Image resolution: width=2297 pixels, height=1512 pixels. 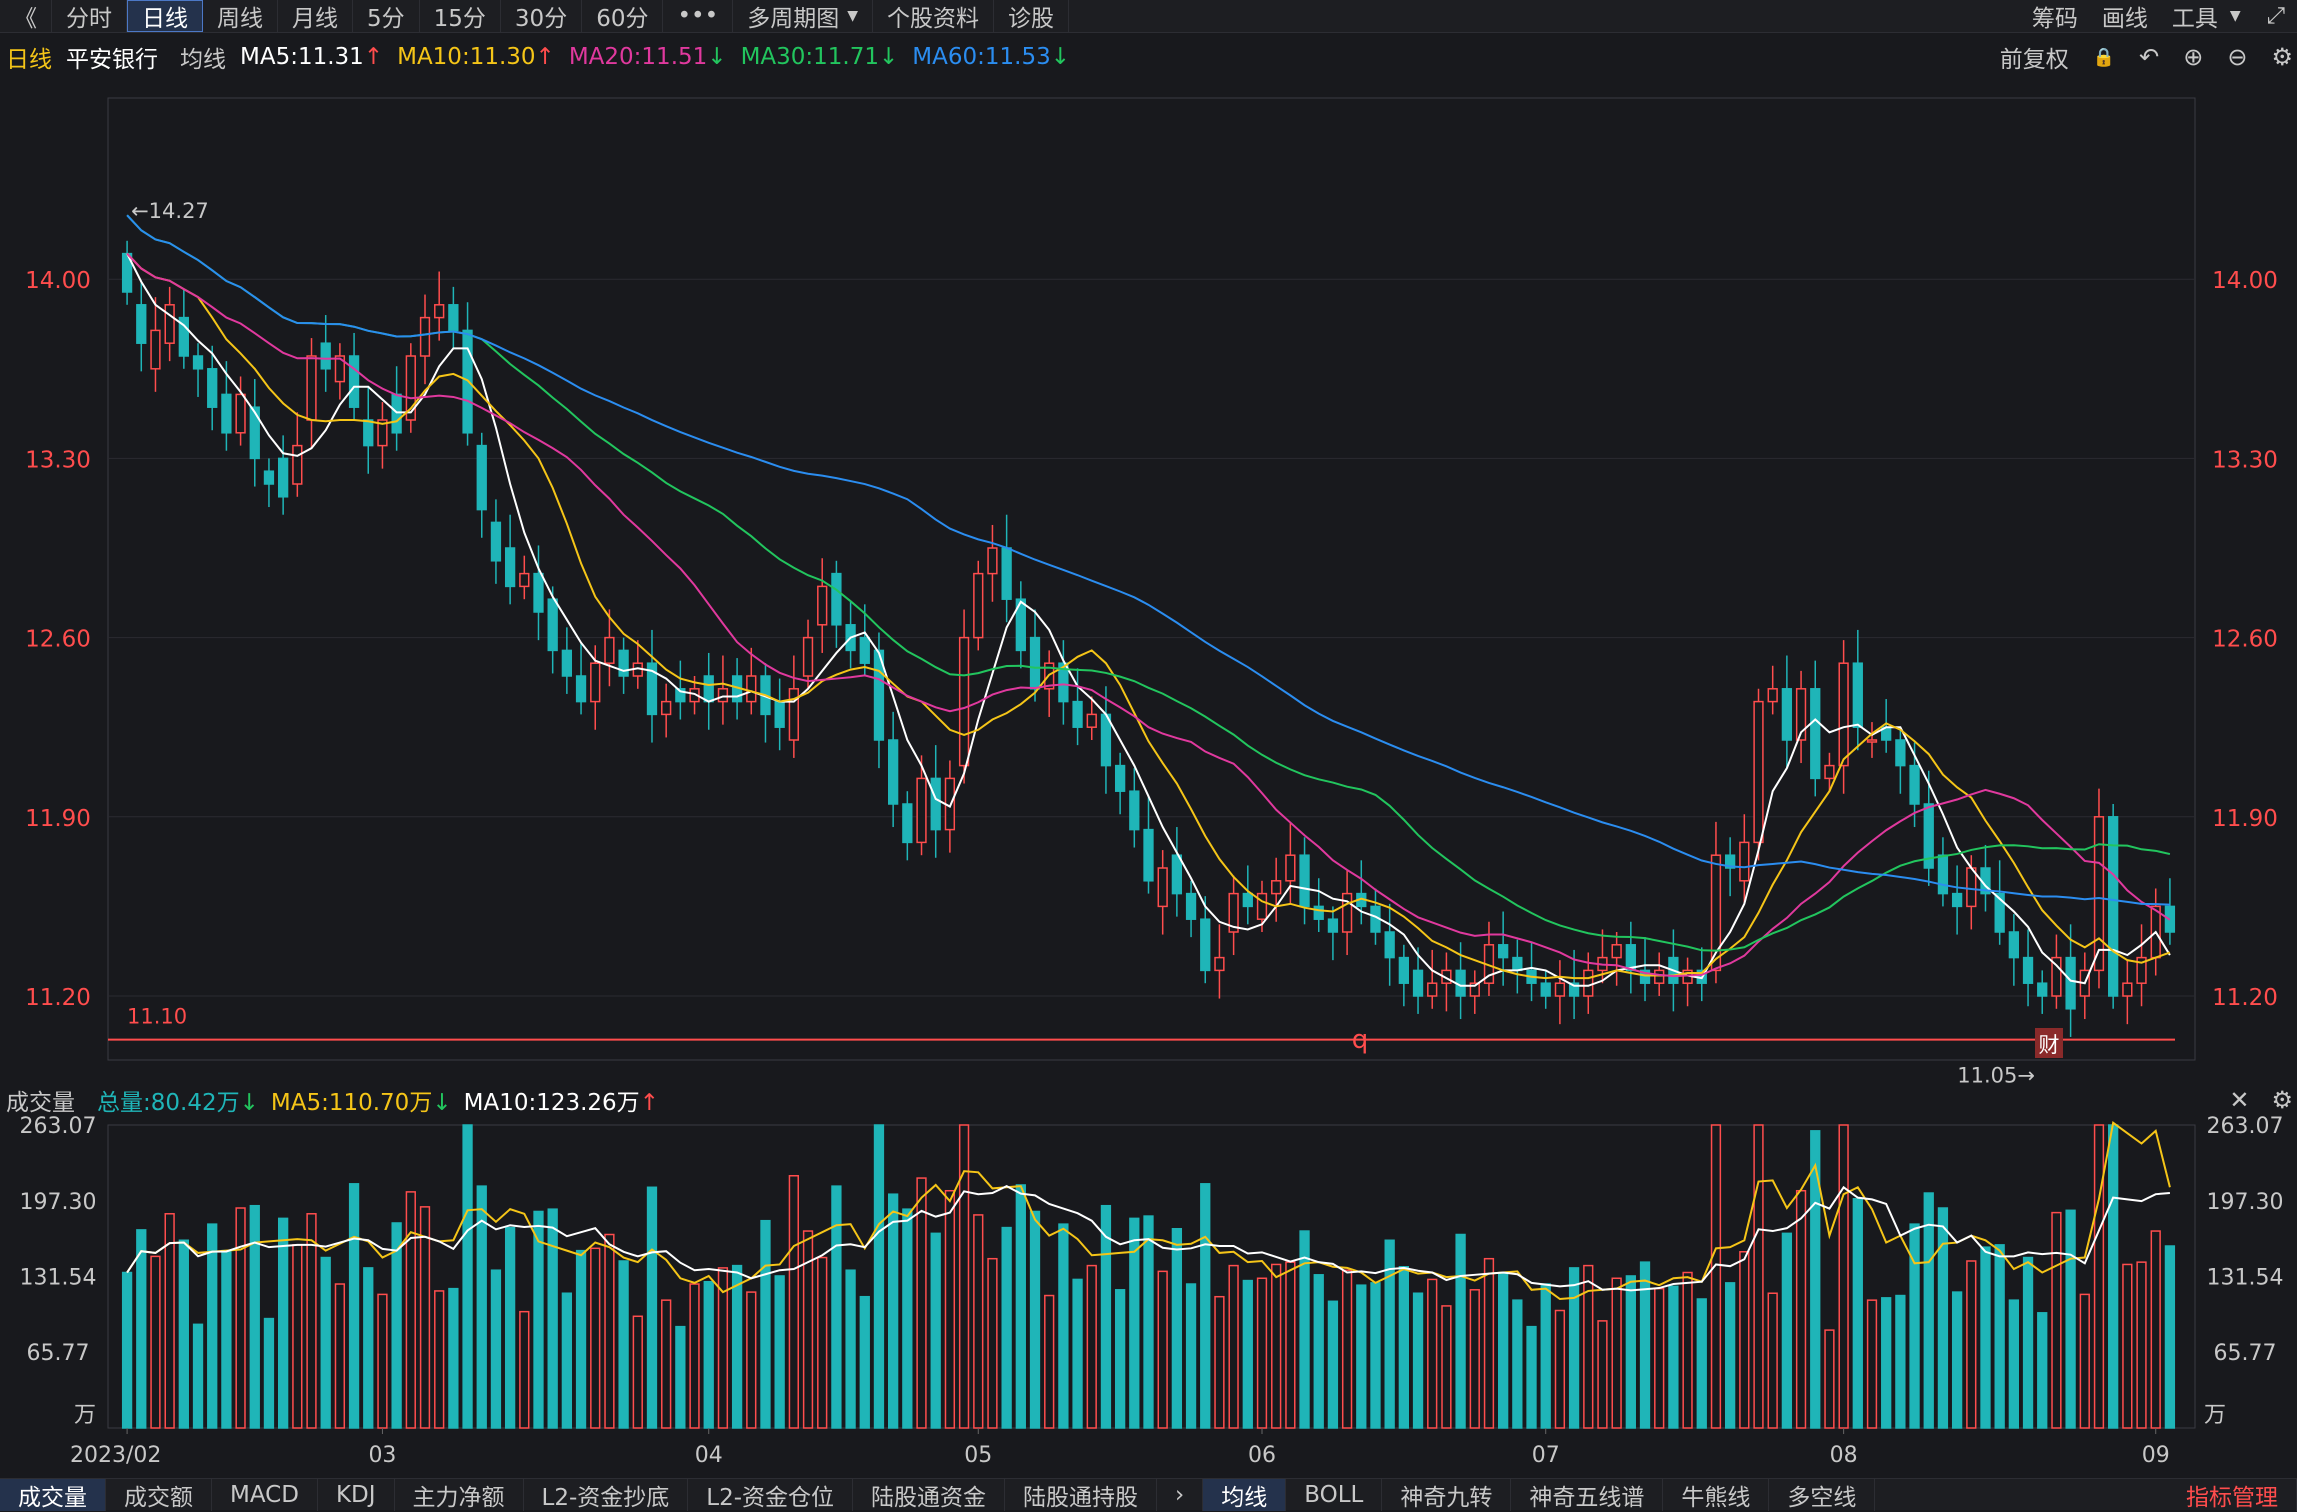 What do you see at coordinates (623, 16) in the screenshot?
I see `tab-7: 60分` at bounding box center [623, 16].